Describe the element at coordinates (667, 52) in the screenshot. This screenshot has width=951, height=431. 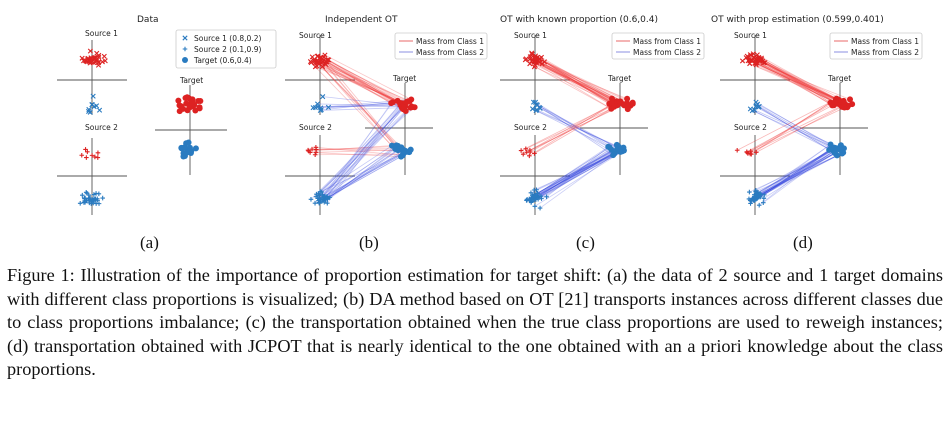
I see `mass-legend-text: Mass from Class 2` at that location.